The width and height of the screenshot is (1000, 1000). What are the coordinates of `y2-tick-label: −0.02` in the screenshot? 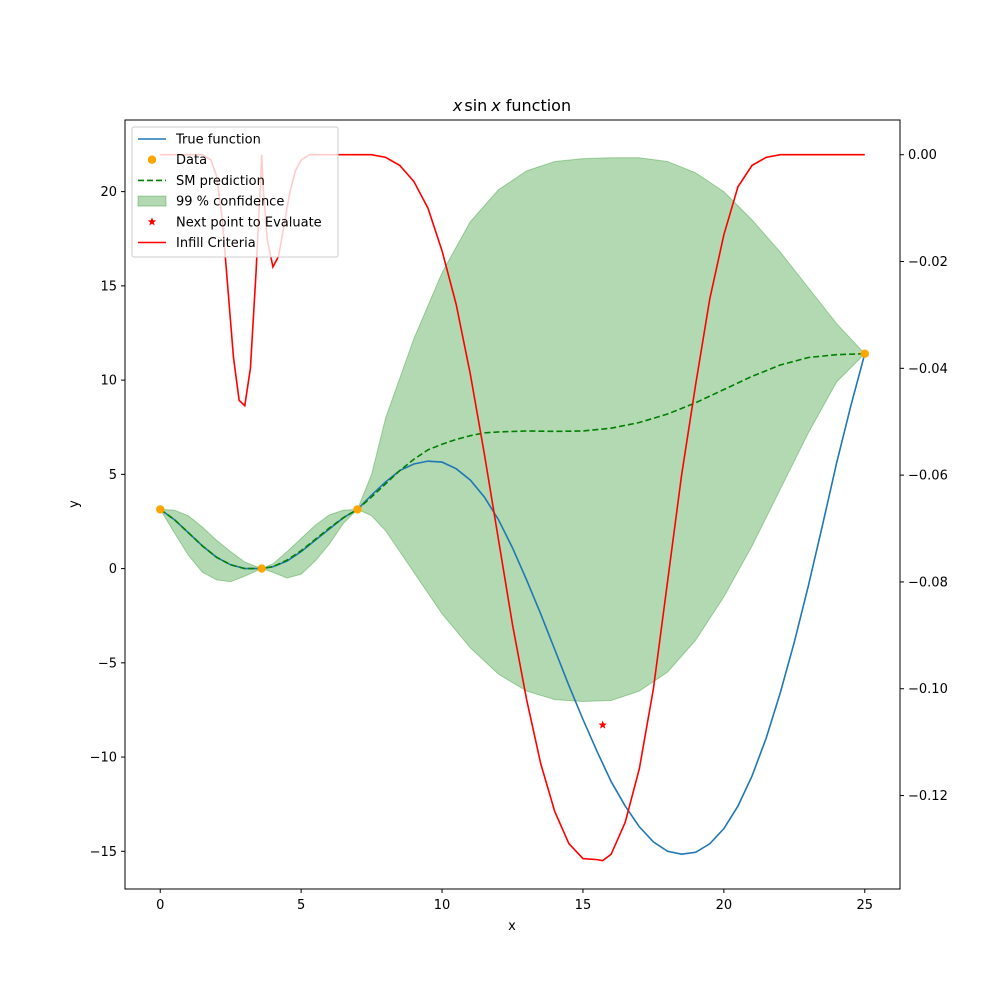 It's located at (928, 262).